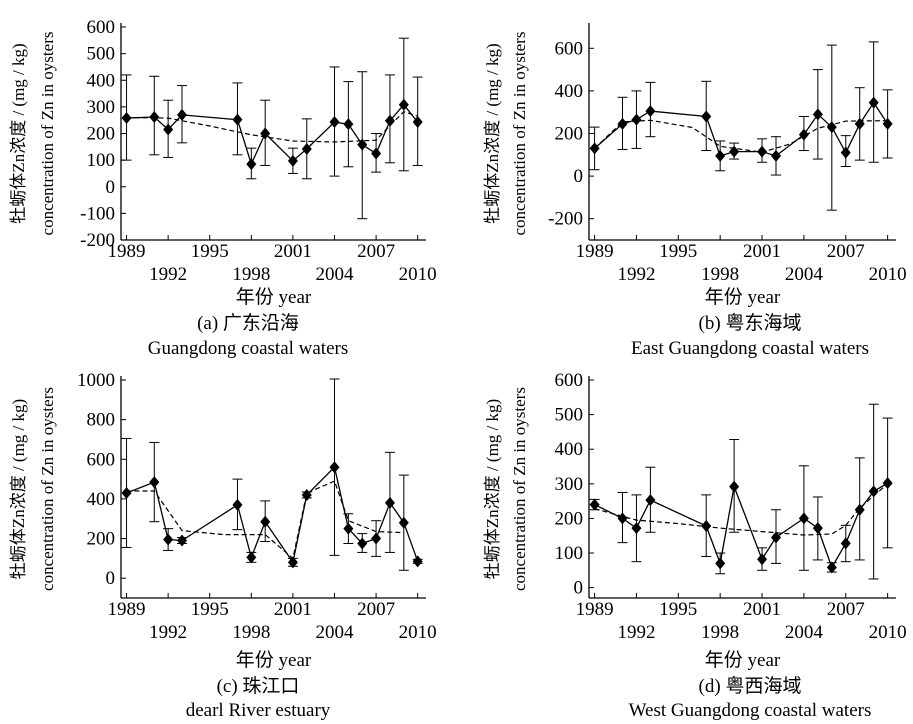 The image size is (913, 724). What do you see at coordinates (97, 240) in the screenshot?
I see `y-tick-label: -200` at bounding box center [97, 240].